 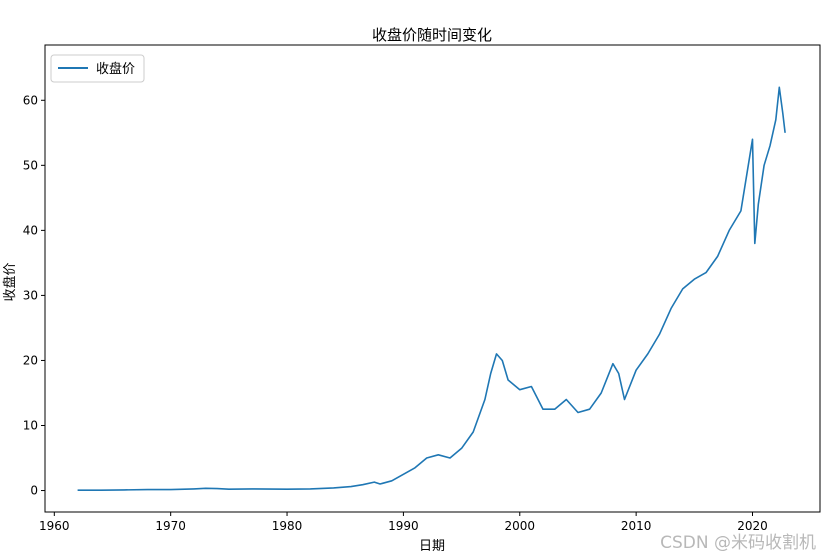 What do you see at coordinates (170, 526) in the screenshot?
I see `x-tick-label: 1970` at bounding box center [170, 526].